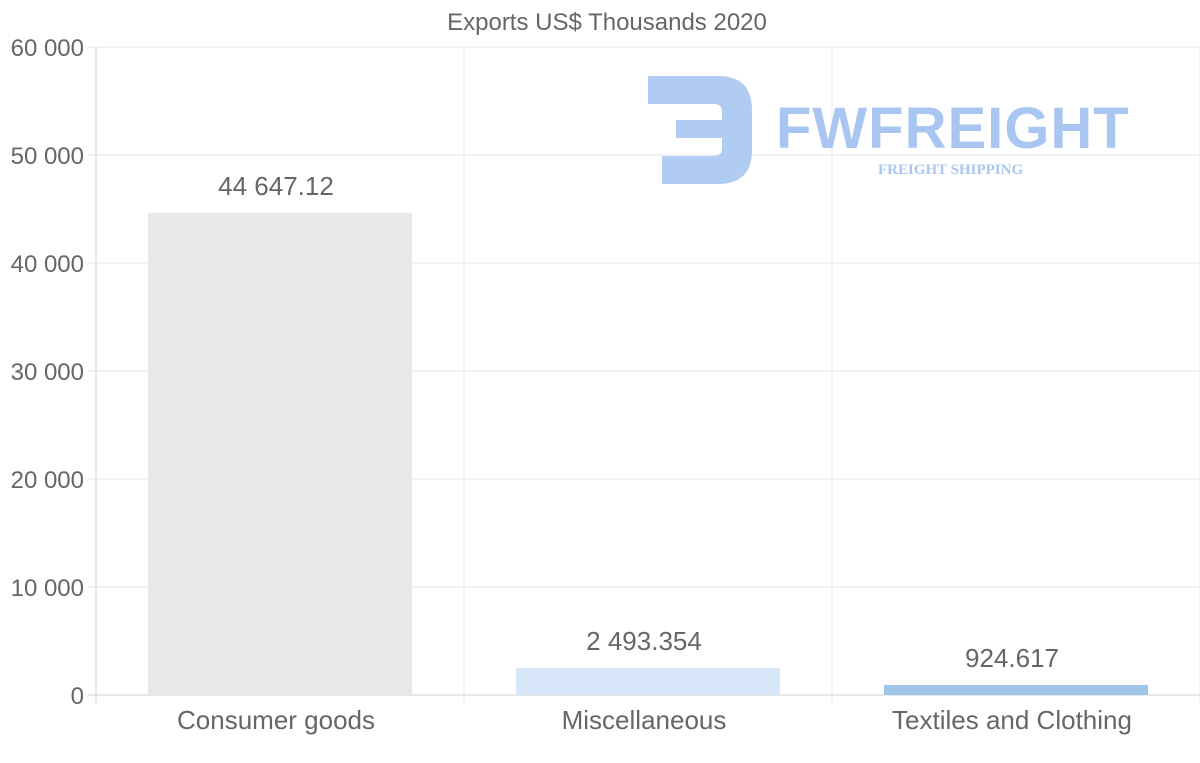  Describe the element at coordinates (47, 156) in the screenshot. I see `y-tick-label: 50 000` at that location.